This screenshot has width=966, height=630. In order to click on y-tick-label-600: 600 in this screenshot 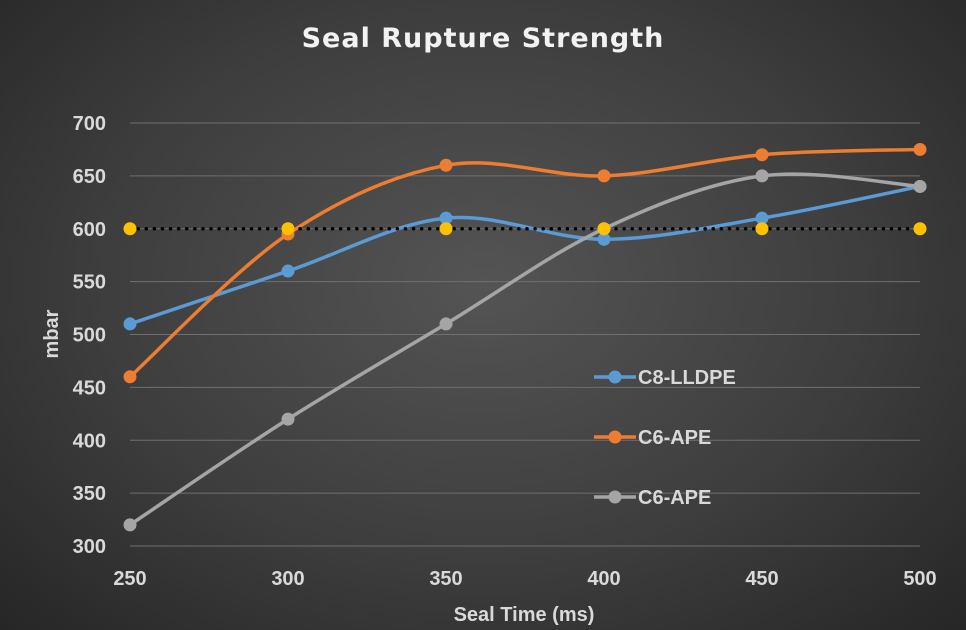, I will do `click(89, 230)`.